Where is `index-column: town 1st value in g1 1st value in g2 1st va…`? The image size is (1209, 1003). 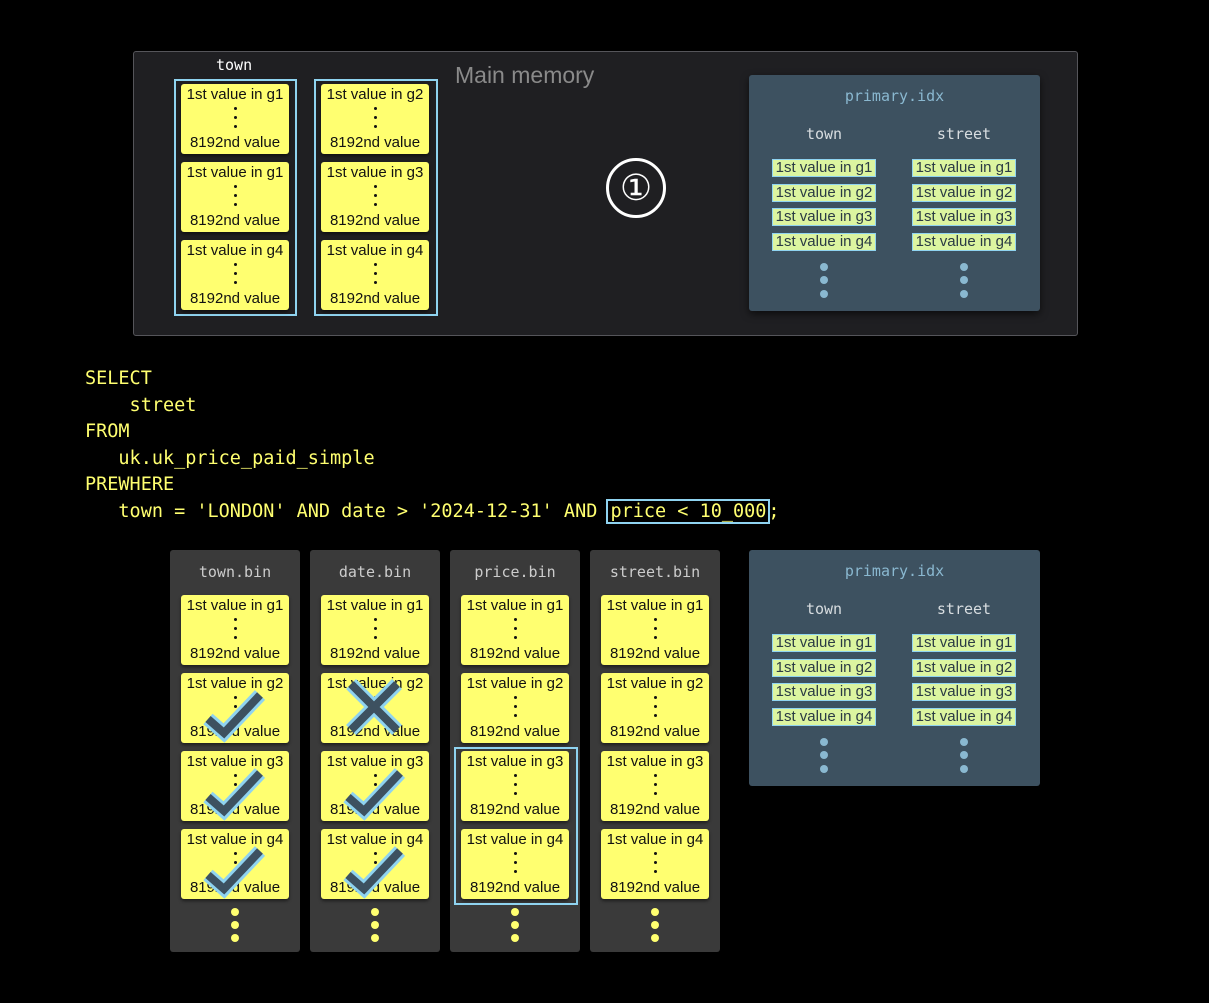 index-column: town 1st value in g1 1st value in g2 1st va… is located at coordinates (824, 689).